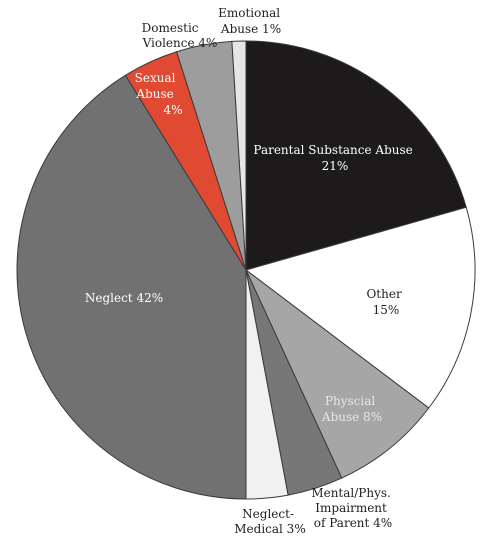 This screenshot has height=538, width=485. Describe the element at coordinates (334, 158) in the screenshot. I see `slice-label-parental-substance-abuse: Parental Substance Abuse 21%` at that location.